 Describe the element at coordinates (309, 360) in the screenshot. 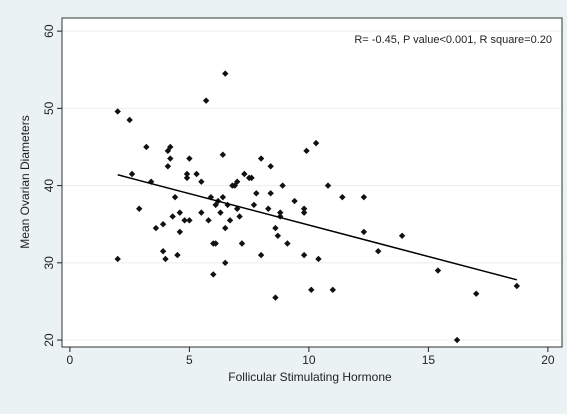

I see `x-tick-label: 10` at that location.